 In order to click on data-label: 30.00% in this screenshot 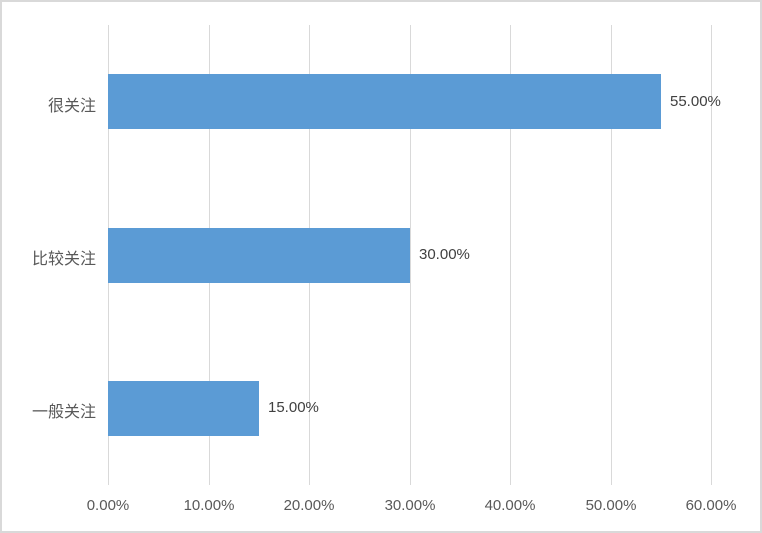, I will do `click(444, 254)`.